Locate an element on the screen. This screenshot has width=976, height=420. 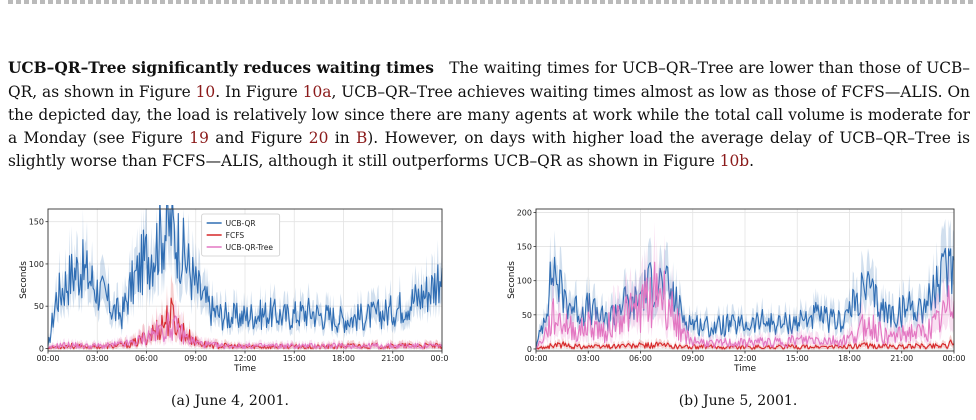
figure-caption-b: (b) June 5, 2001. is located at coordinates (738, 401).